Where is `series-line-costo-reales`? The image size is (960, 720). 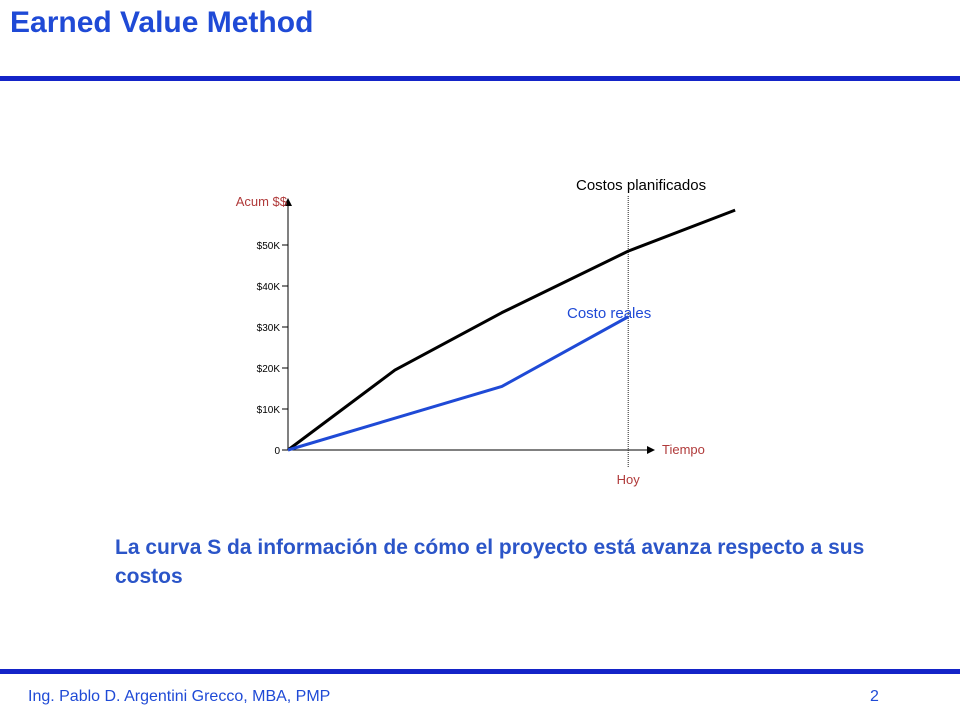 series-line-costo-reales is located at coordinates (458, 383).